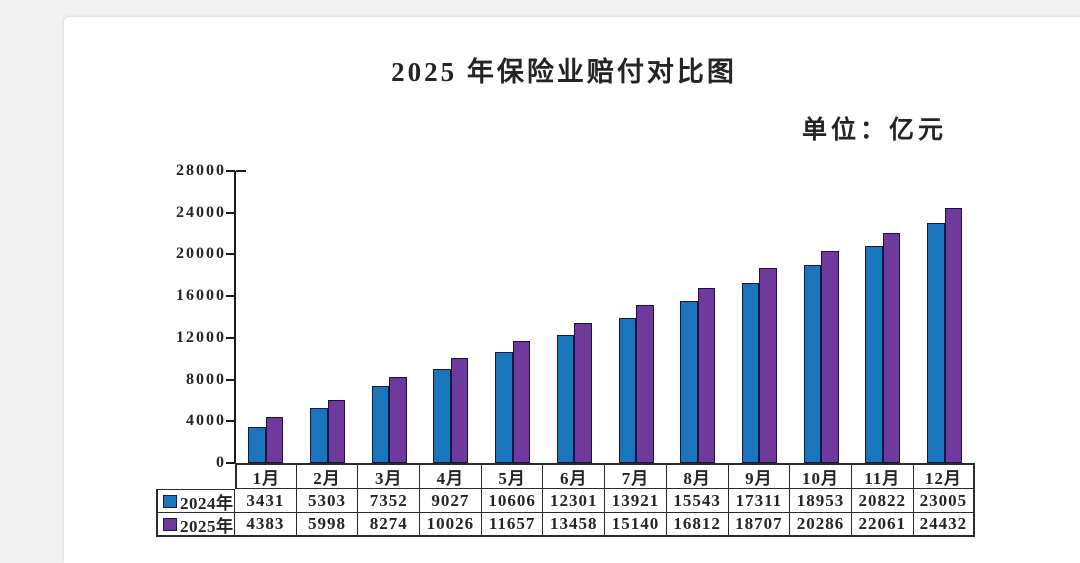  Describe the element at coordinates (206, 379) in the screenshot. I see `y-tick-label: 8000` at that location.